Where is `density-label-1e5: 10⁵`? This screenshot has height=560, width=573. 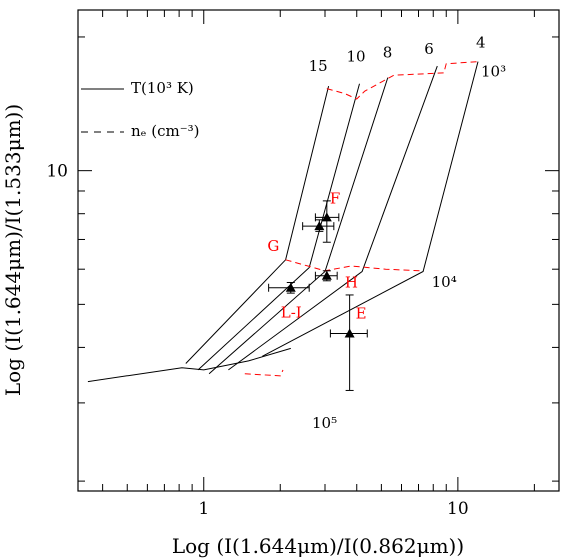
density-label-1e5: 10⁵ is located at coordinates (324, 423).